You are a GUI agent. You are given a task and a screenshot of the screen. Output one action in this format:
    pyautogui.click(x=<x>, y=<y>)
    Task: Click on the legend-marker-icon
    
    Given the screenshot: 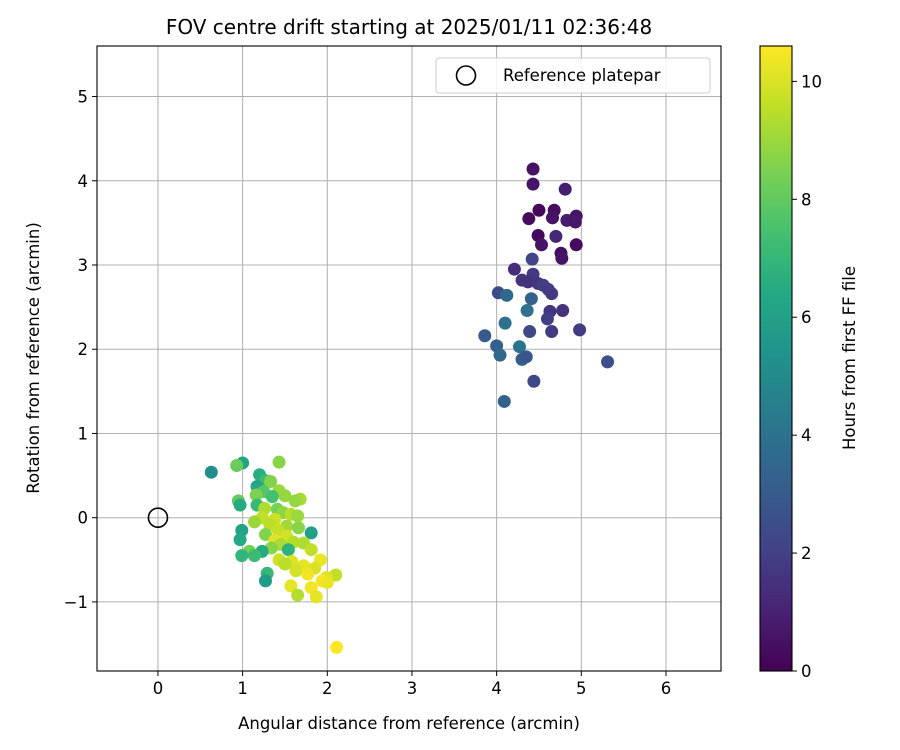 What is the action you would take?
    pyautogui.click(x=466, y=75)
    